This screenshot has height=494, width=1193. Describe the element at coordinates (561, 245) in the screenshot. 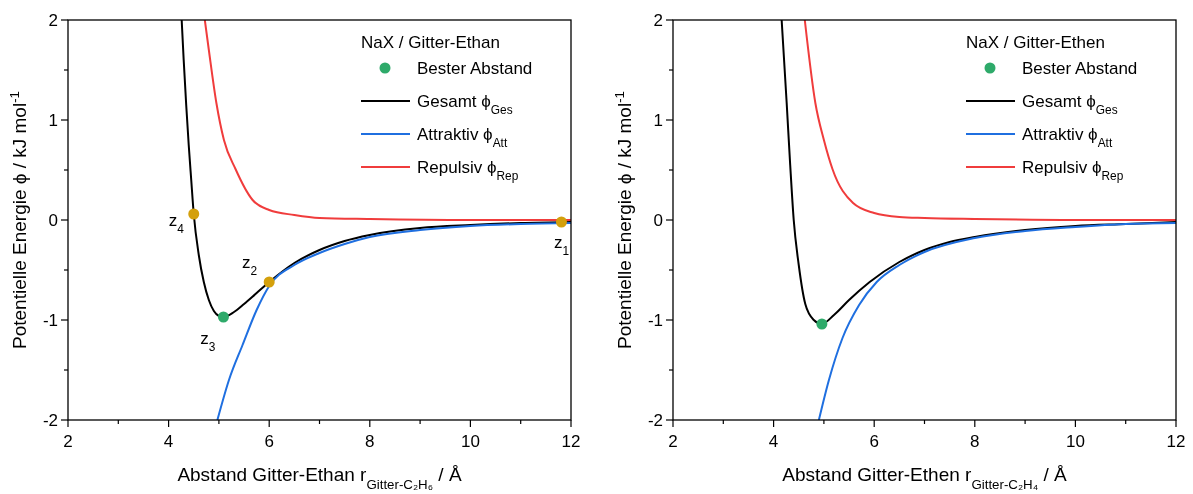

I see `annotation: z$_{1}$` at that location.